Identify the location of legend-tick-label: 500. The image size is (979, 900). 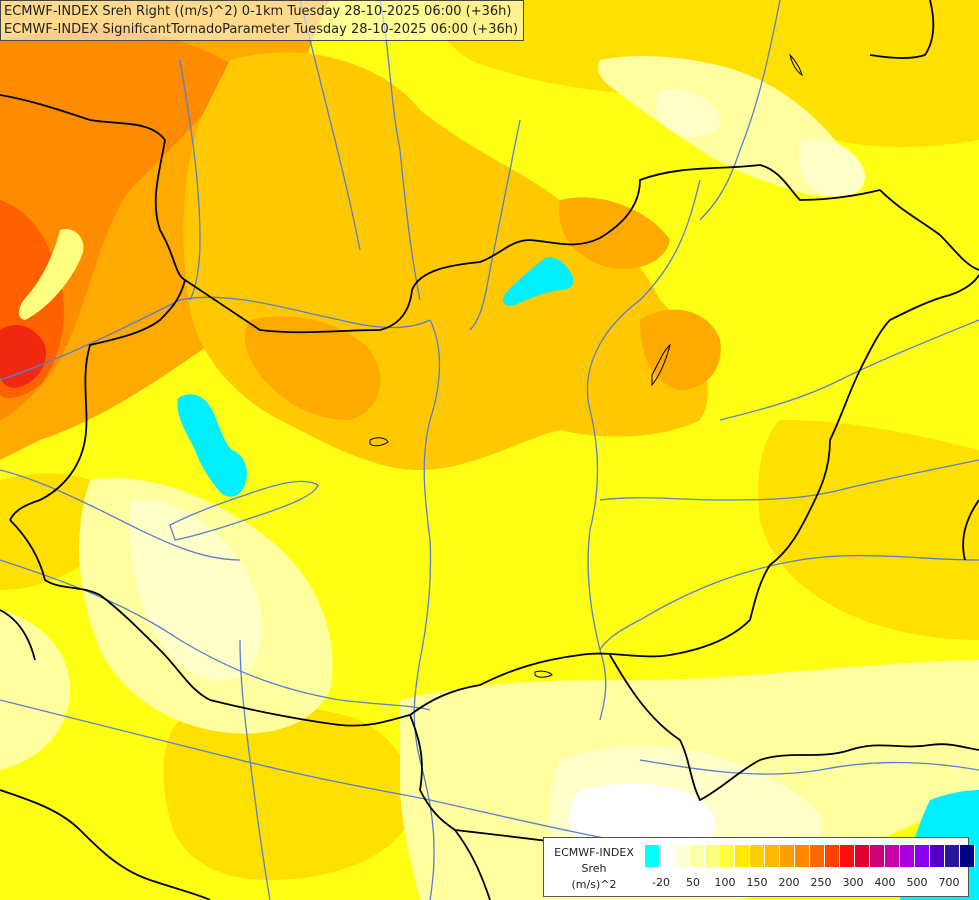
(917, 882).